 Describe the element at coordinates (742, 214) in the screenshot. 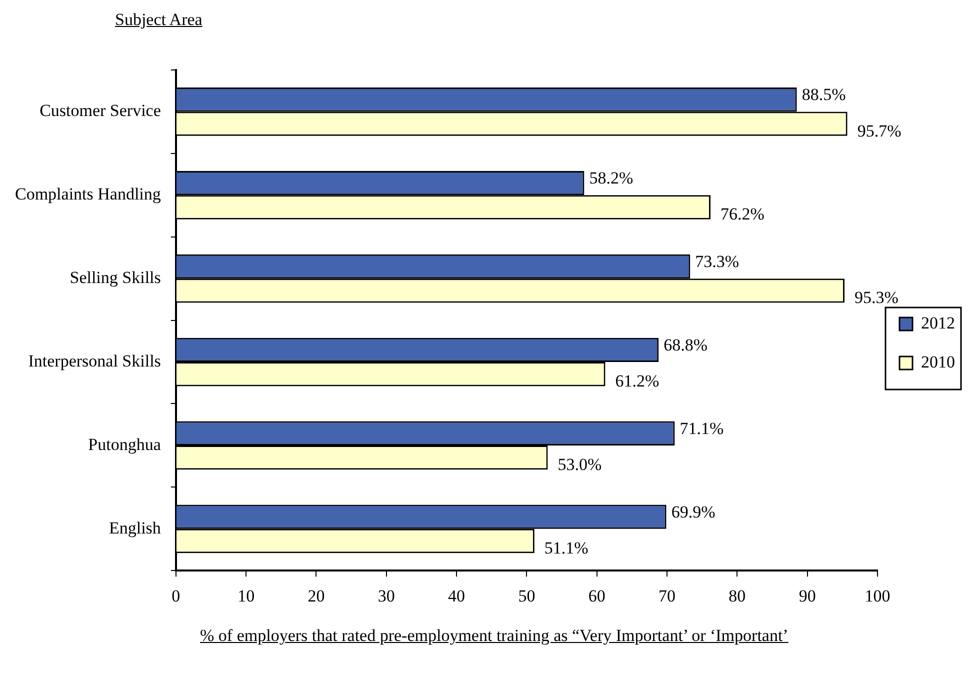

I see `data-label: 76.2%` at that location.